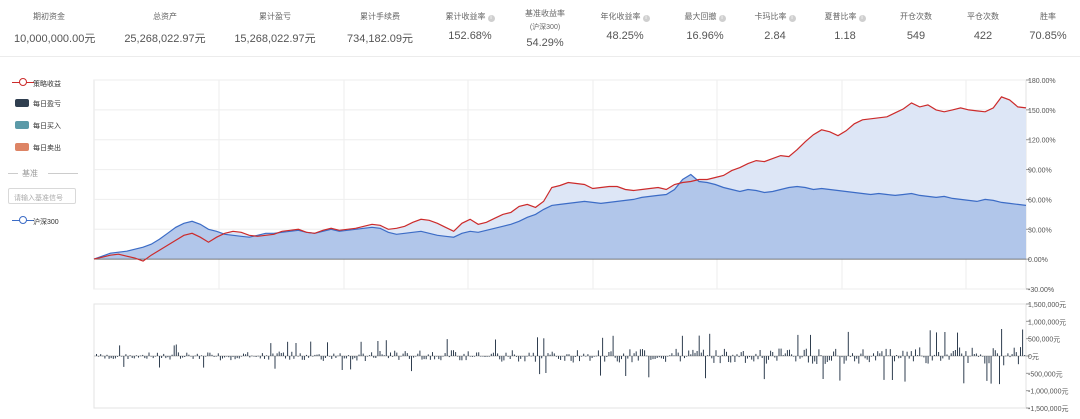 The height and width of the screenshot is (419, 1080). I want to click on stat-label: 平仓次数, so click(983, 16).